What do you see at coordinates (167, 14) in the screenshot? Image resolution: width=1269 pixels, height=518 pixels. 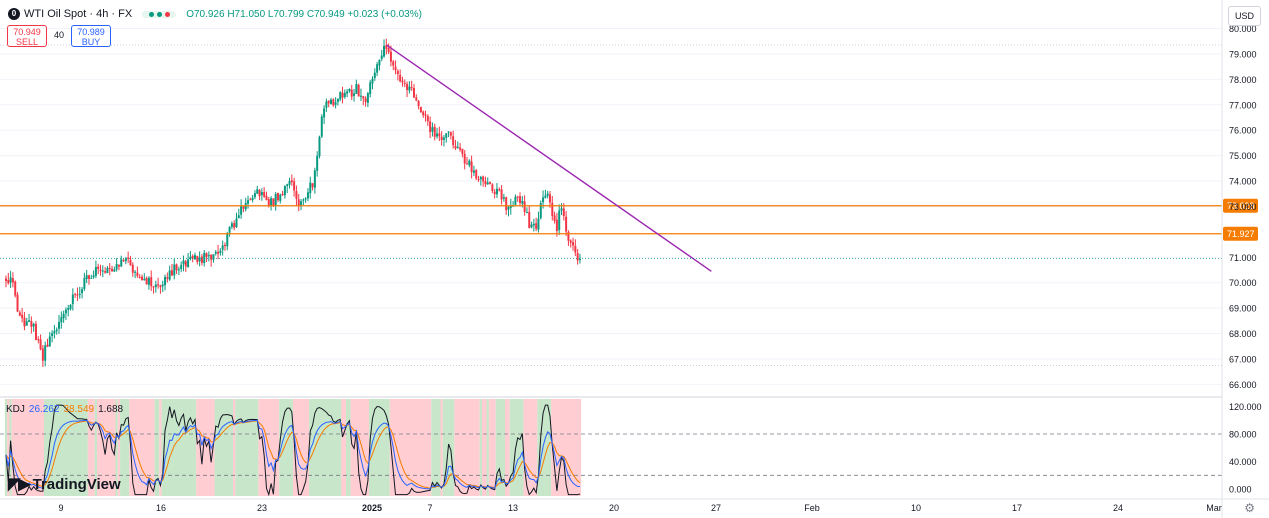 I see `status-dot-icon` at bounding box center [167, 14].